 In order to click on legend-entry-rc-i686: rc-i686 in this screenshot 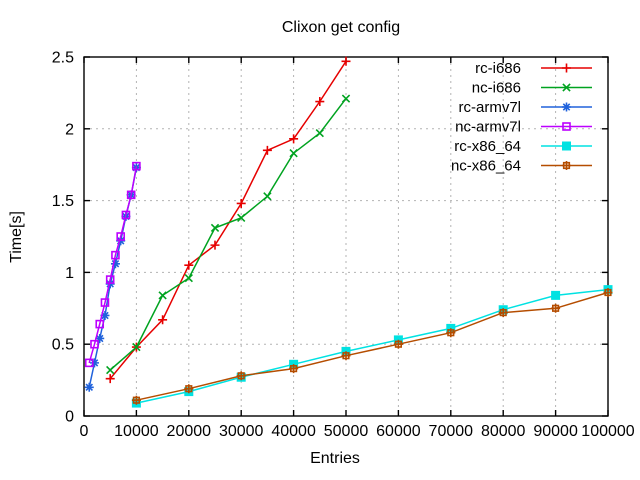, I will do `click(533, 68)`.